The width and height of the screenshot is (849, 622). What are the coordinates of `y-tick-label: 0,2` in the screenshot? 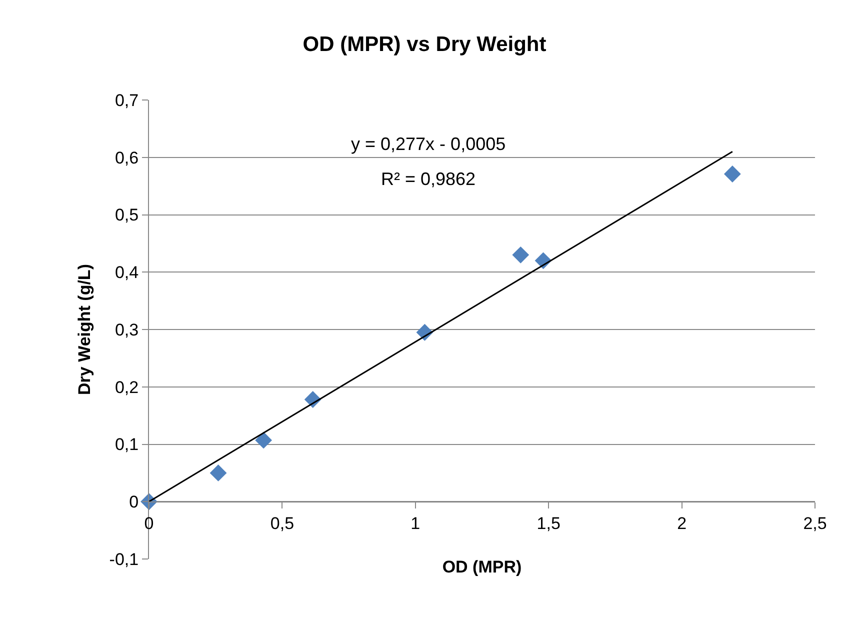 It's located at (126, 387).